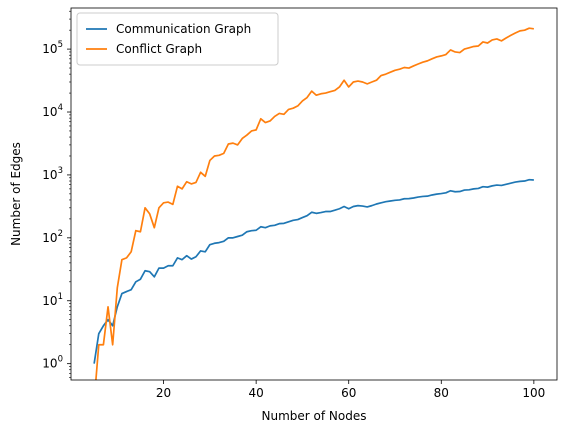 Image resolution: width=570 pixels, height=432 pixels. What do you see at coordinates (16, 194) in the screenshot?
I see `y-axis-label: Number of Edges` at bounding box center [16, 194].